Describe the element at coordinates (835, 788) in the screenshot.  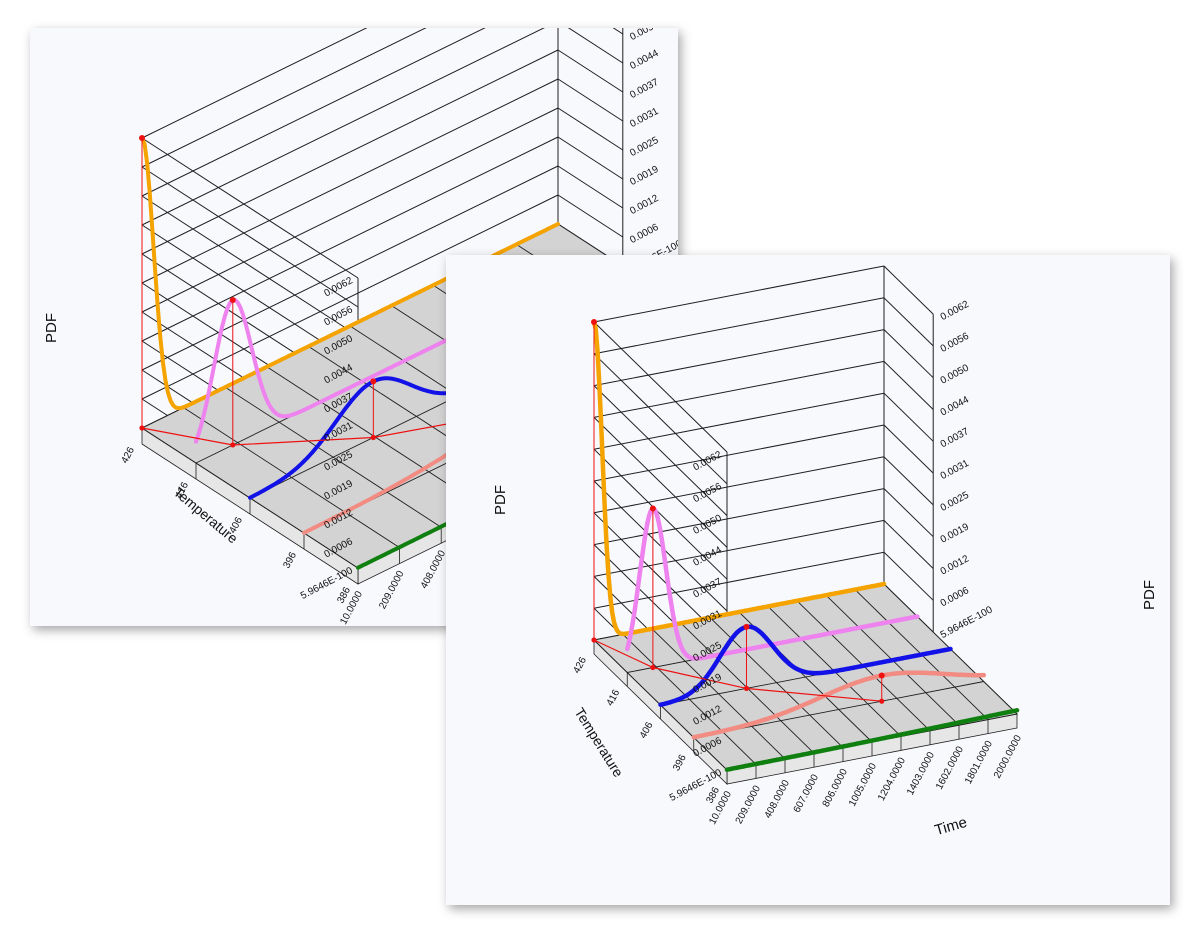
I see `time-tick-label: 806.0000` at that location.